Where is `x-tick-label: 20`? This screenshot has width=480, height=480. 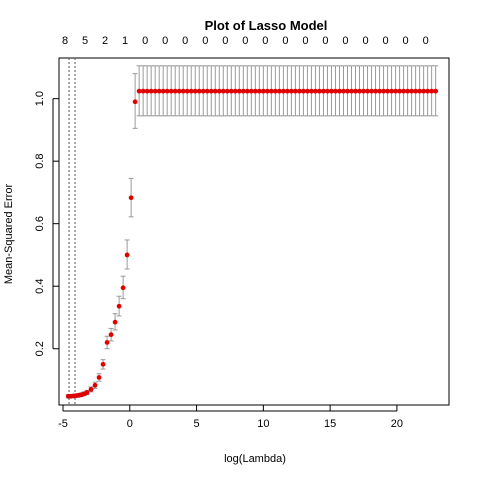
x-tick-label: 20 is located at coordinates (397, 424).